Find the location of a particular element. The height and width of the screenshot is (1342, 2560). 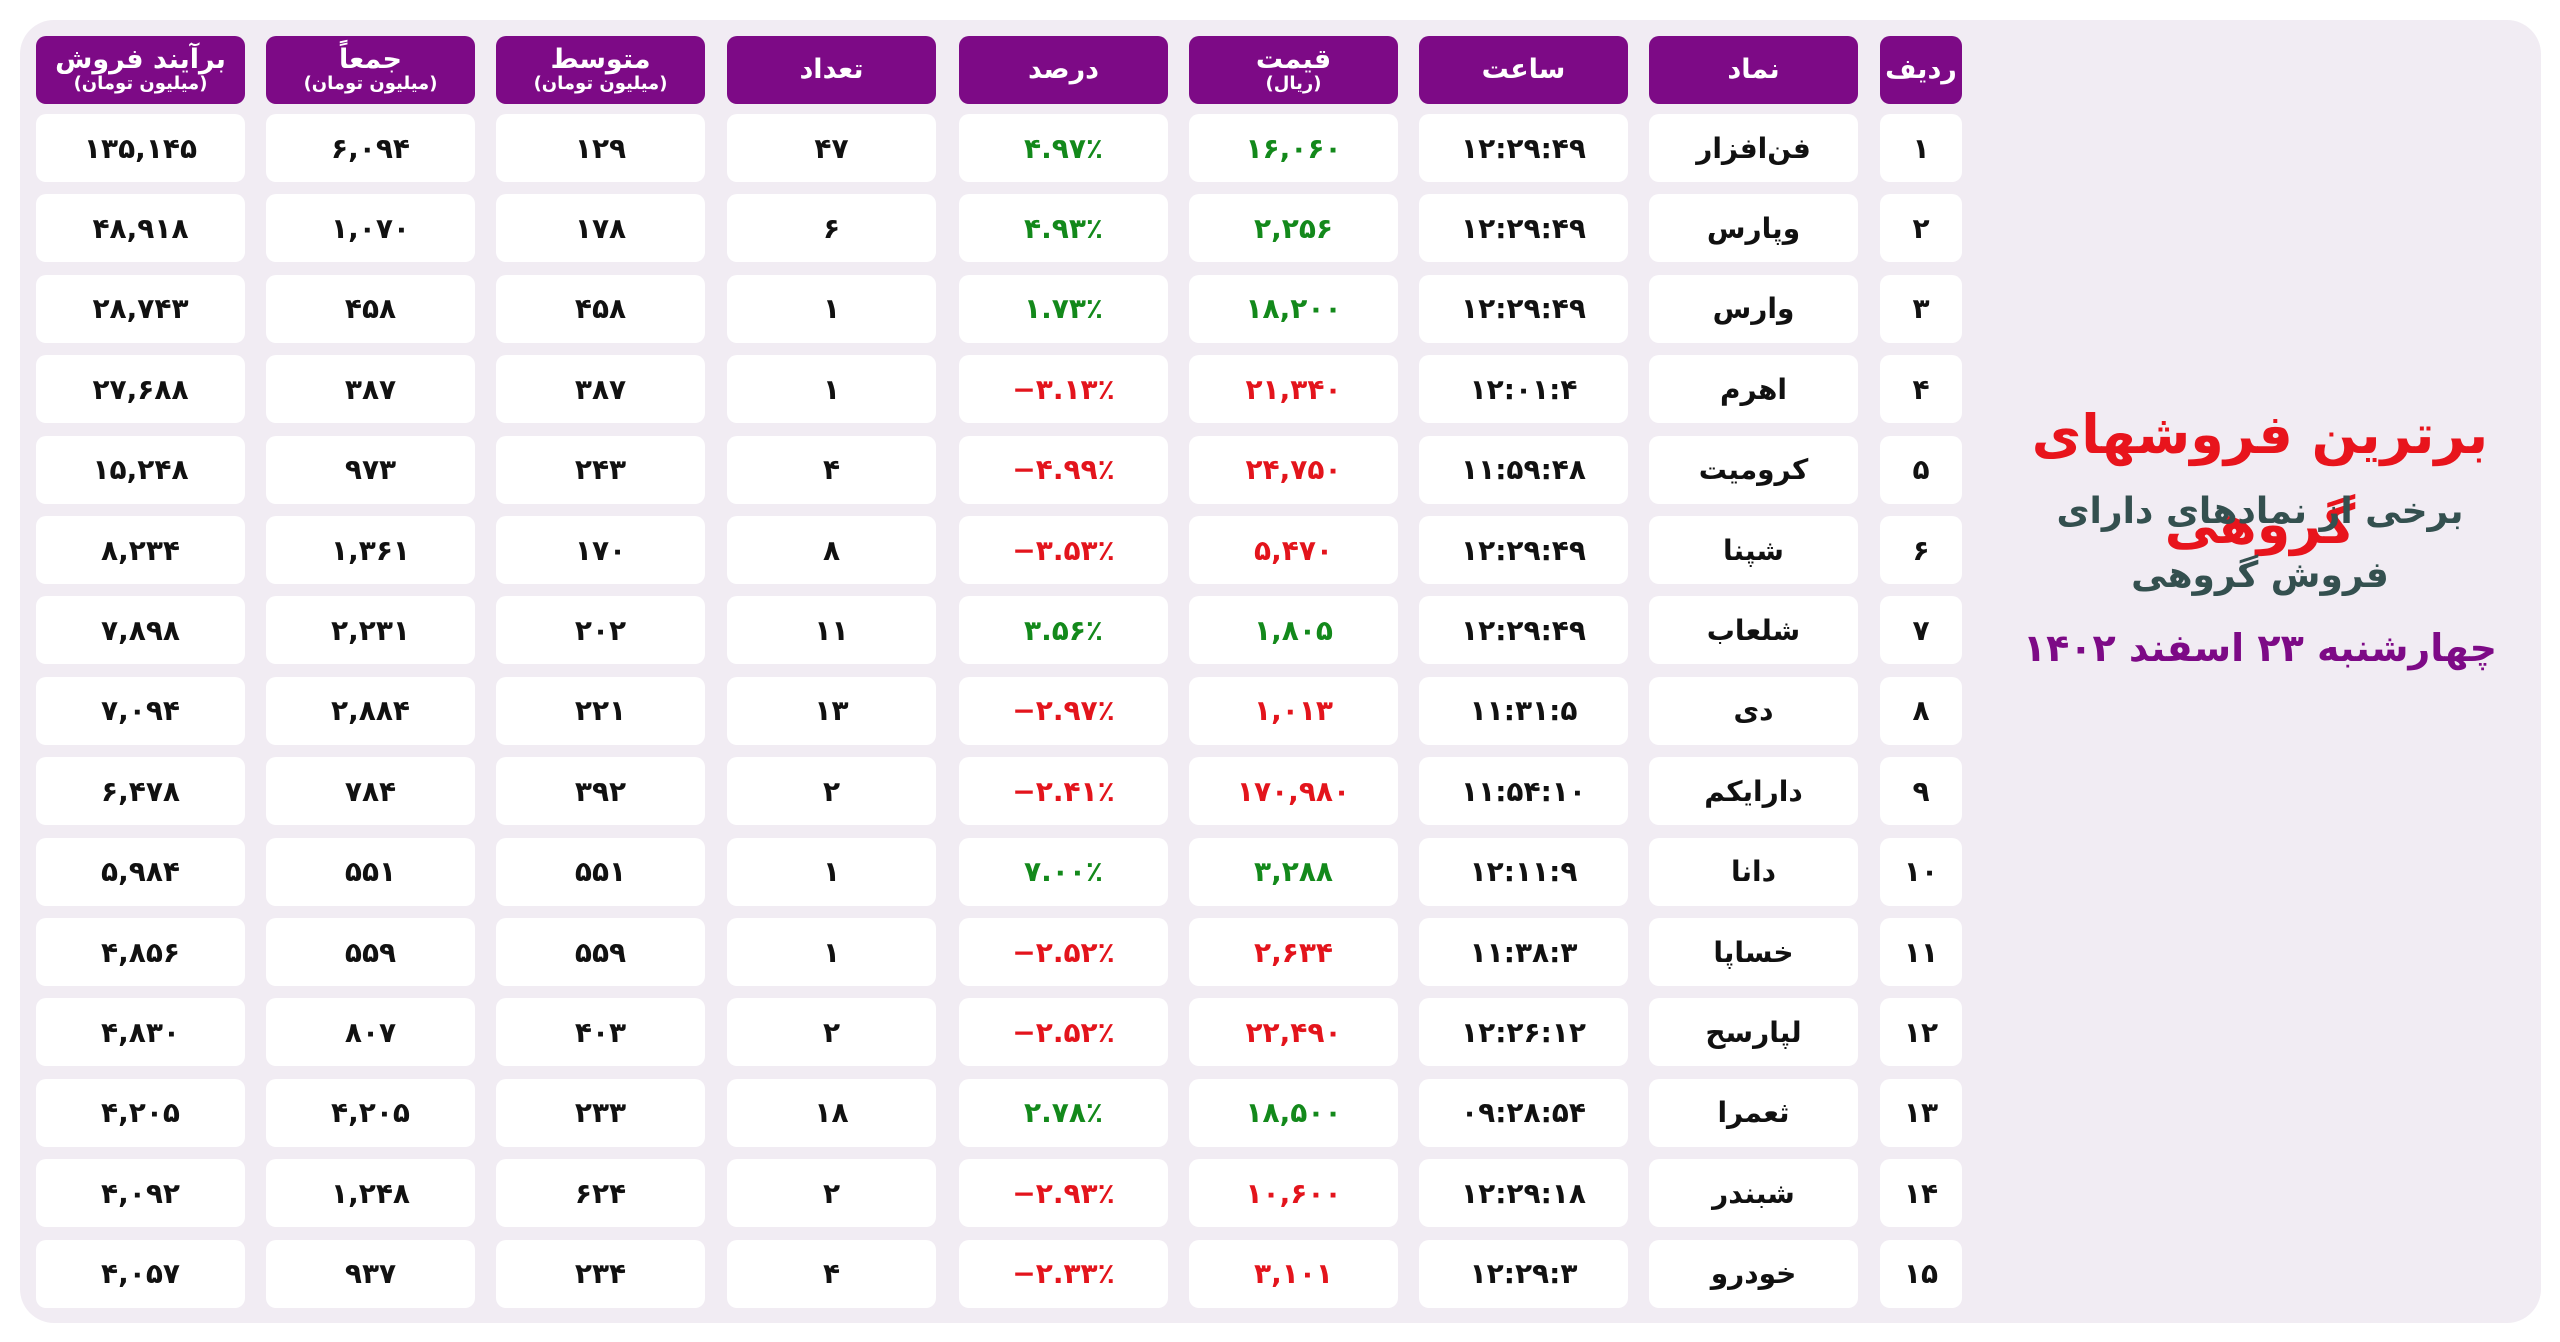

table-cell: ۱,۳۶۱ is located at coordinates (370, 550).